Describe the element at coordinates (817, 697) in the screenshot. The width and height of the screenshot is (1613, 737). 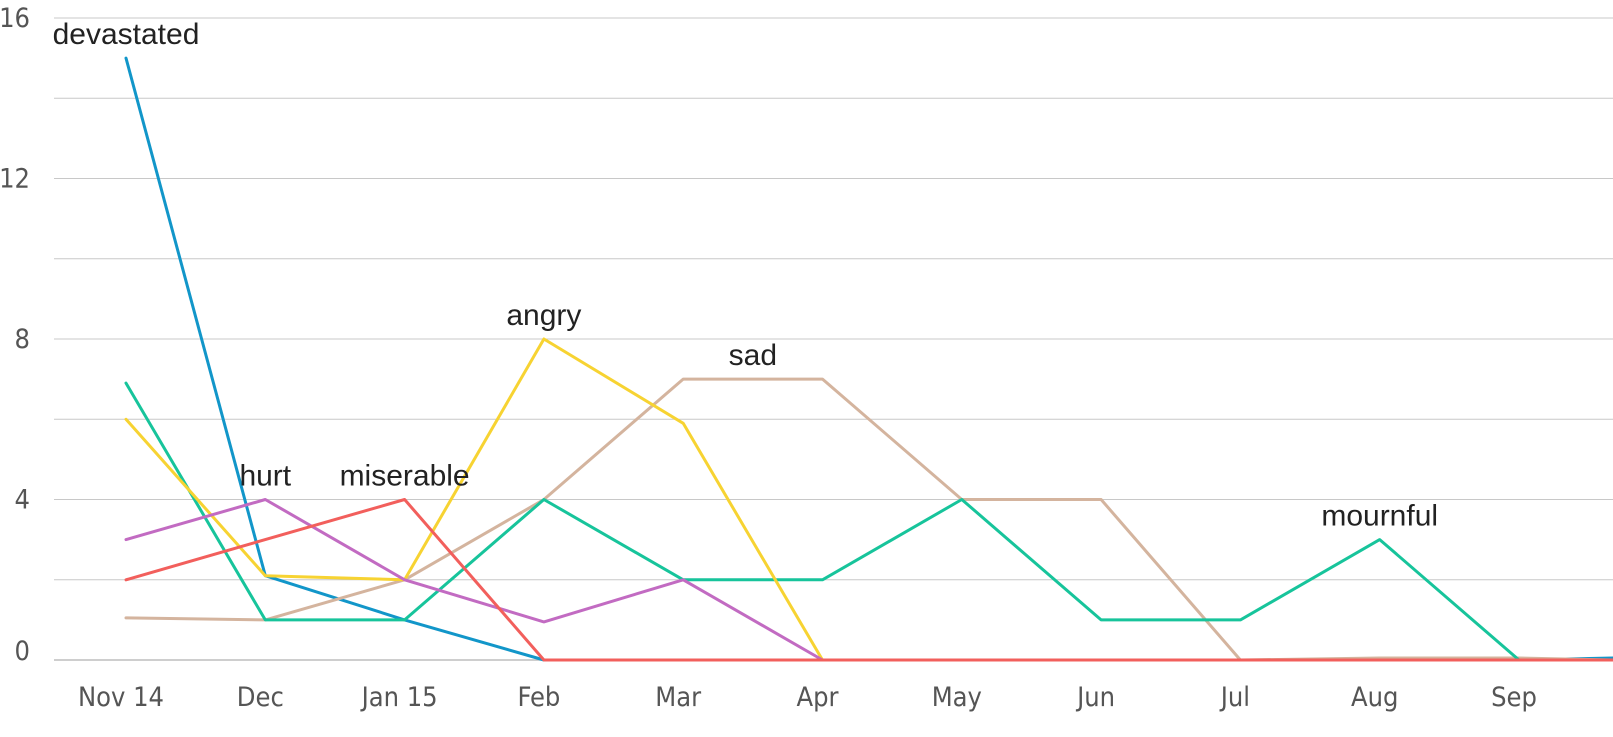
I see `x-tick-label: Apr` at that location.